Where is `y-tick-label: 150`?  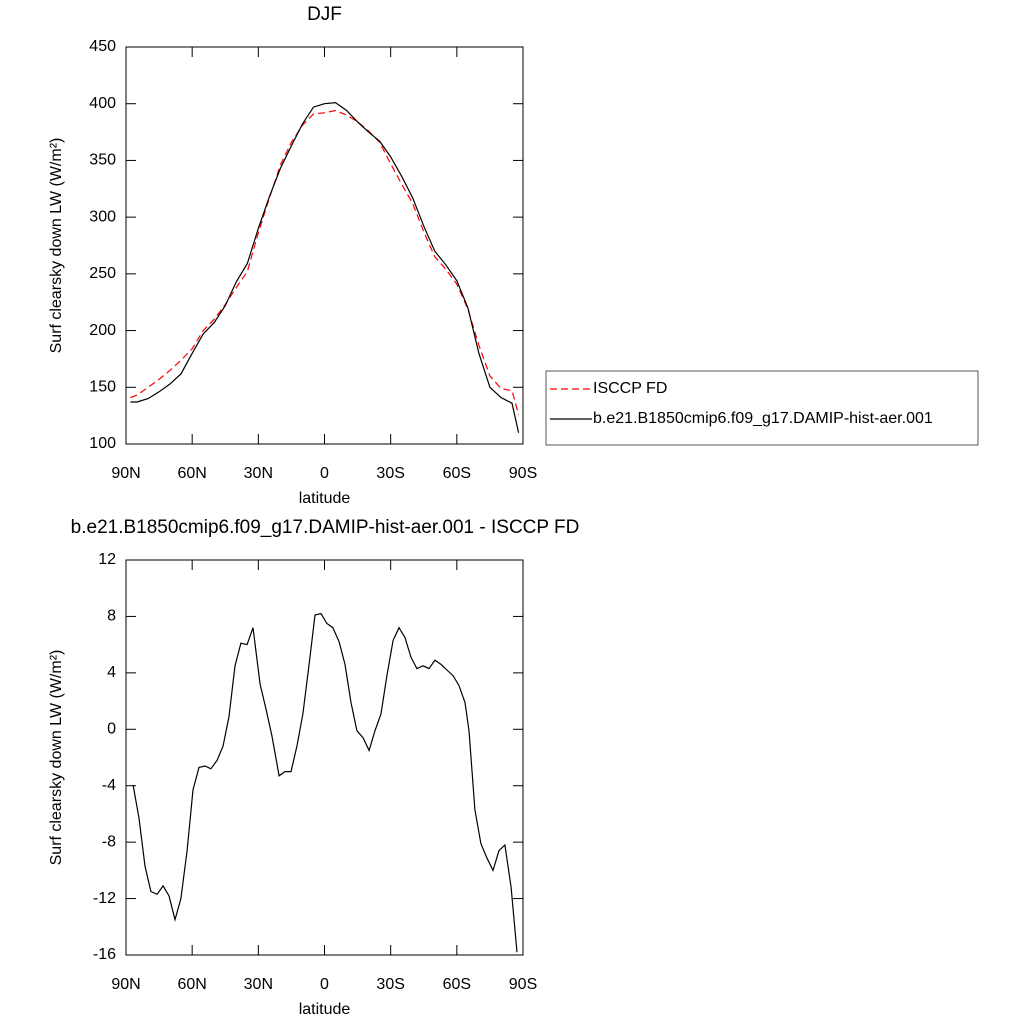
y-tick-label: 150 is located at coordinates (102, 387).